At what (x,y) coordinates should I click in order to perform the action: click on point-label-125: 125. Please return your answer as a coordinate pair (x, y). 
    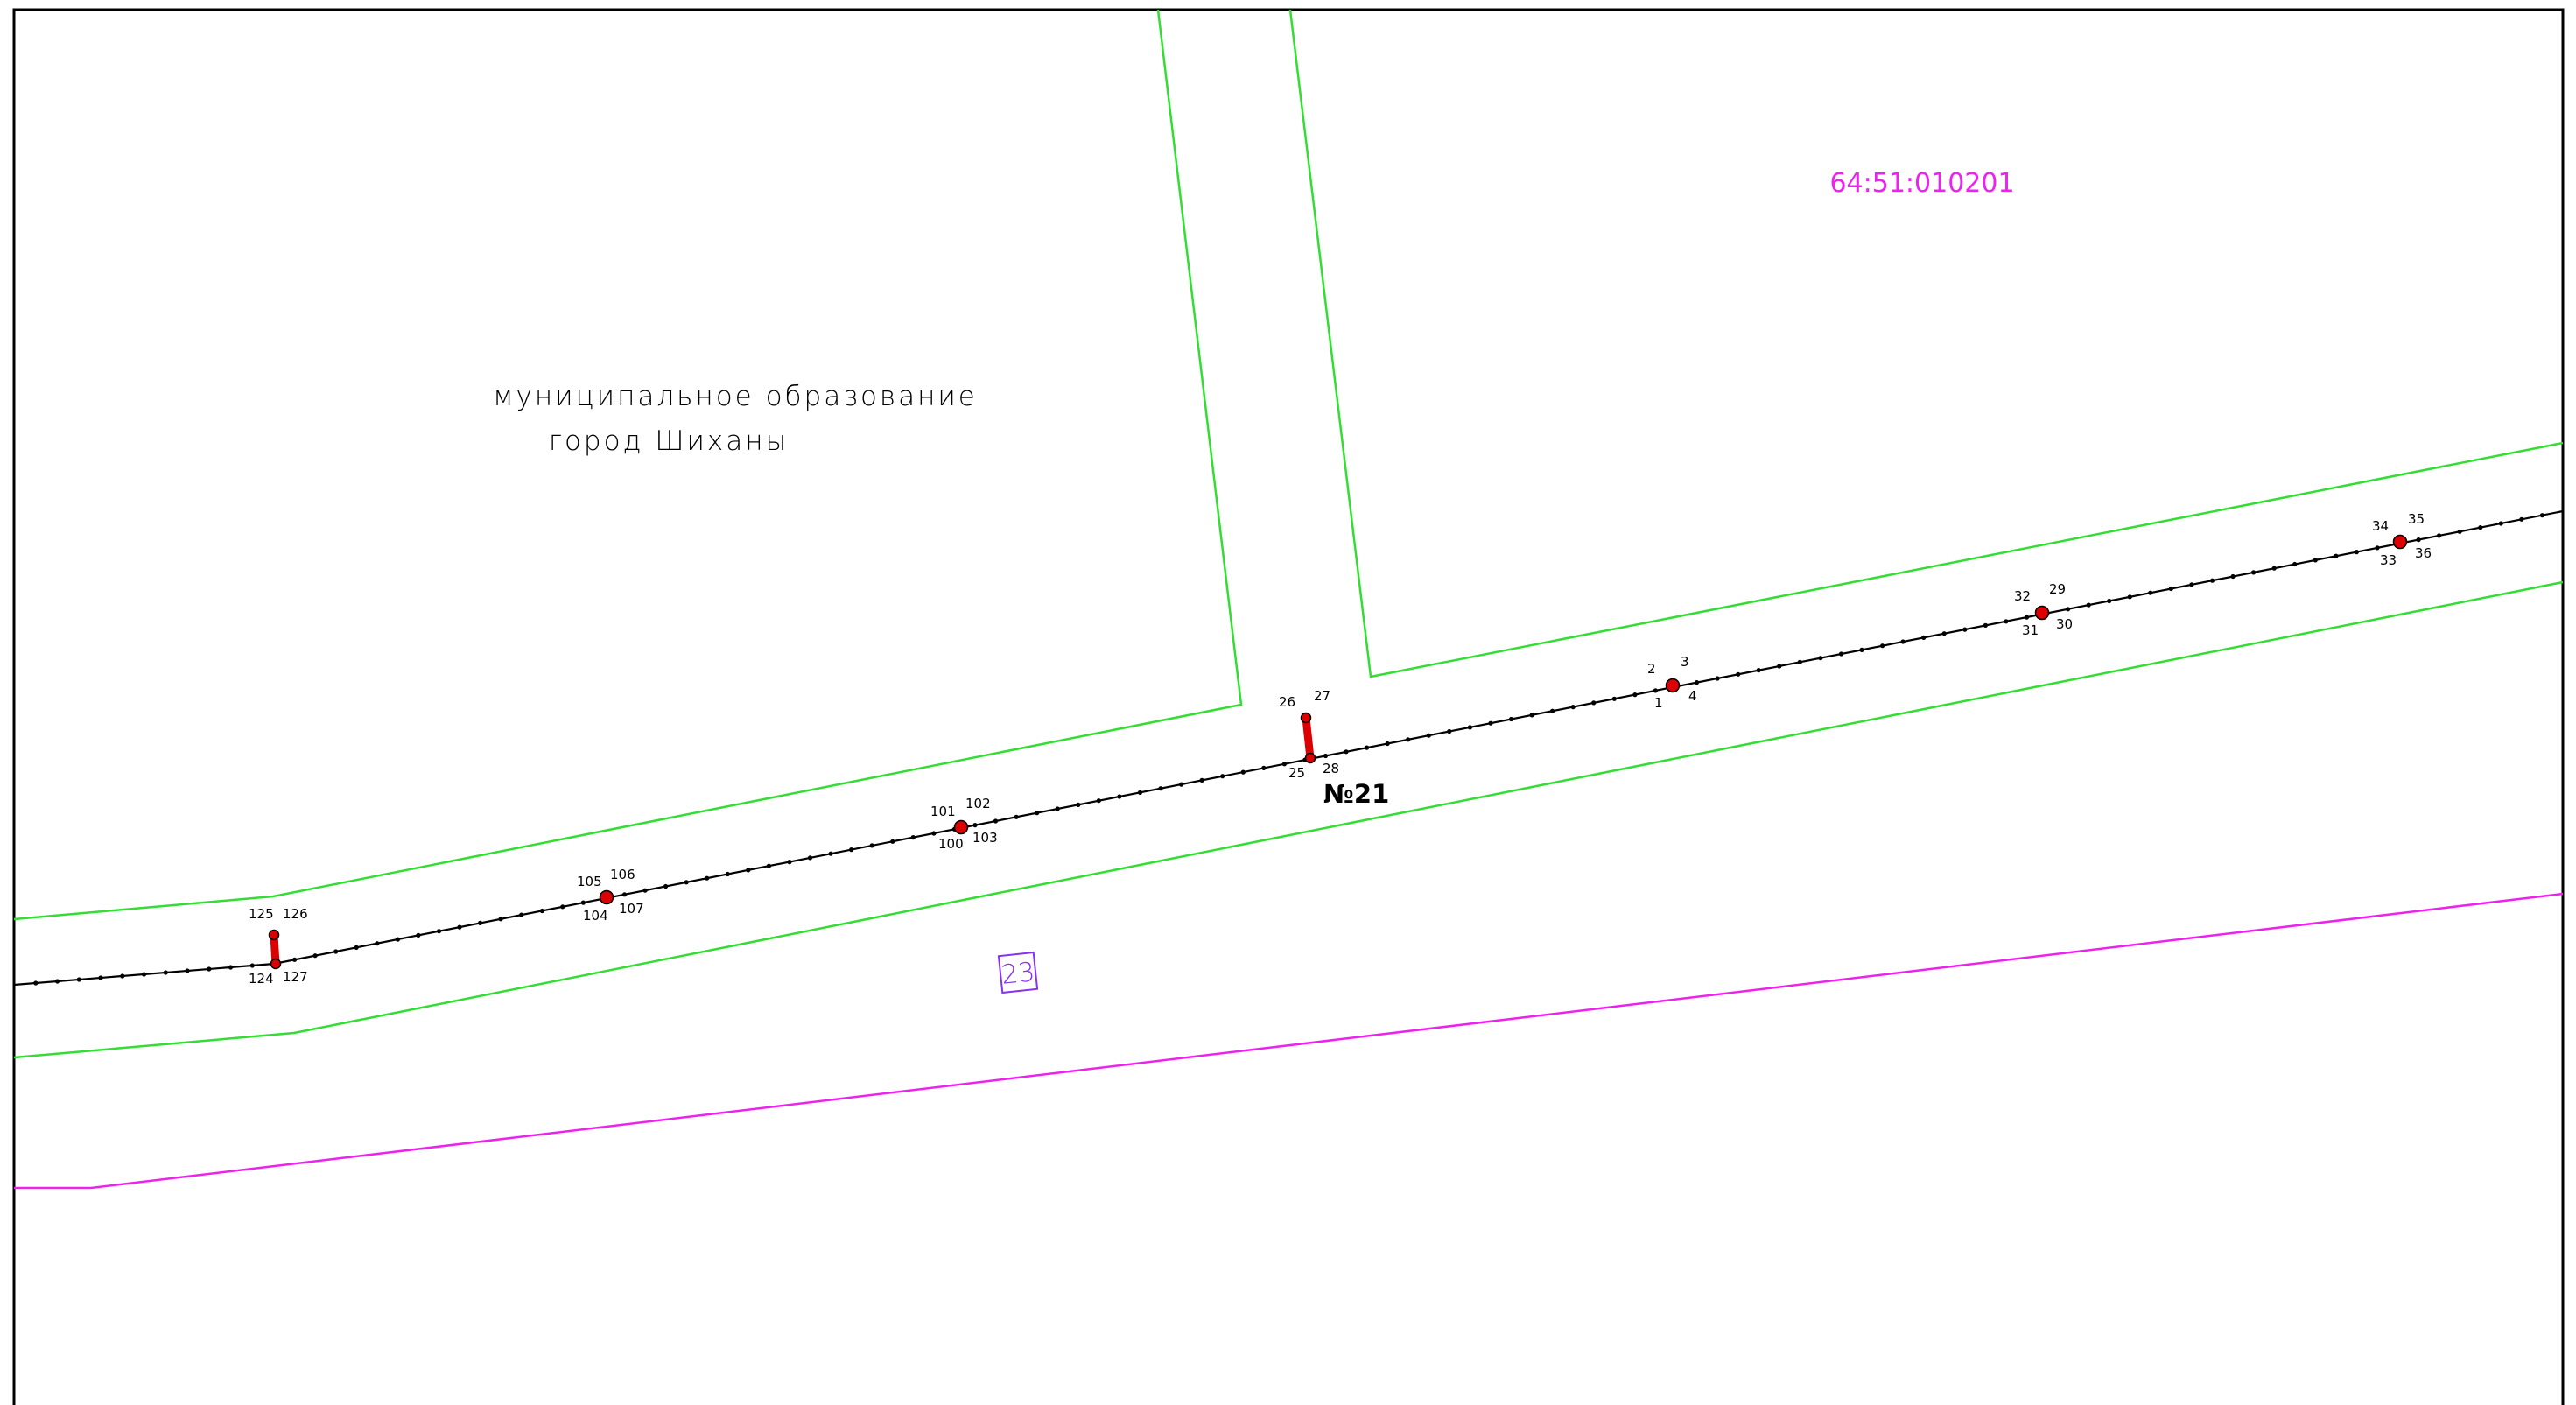
    Looking at the image, I should click on (261, 914).